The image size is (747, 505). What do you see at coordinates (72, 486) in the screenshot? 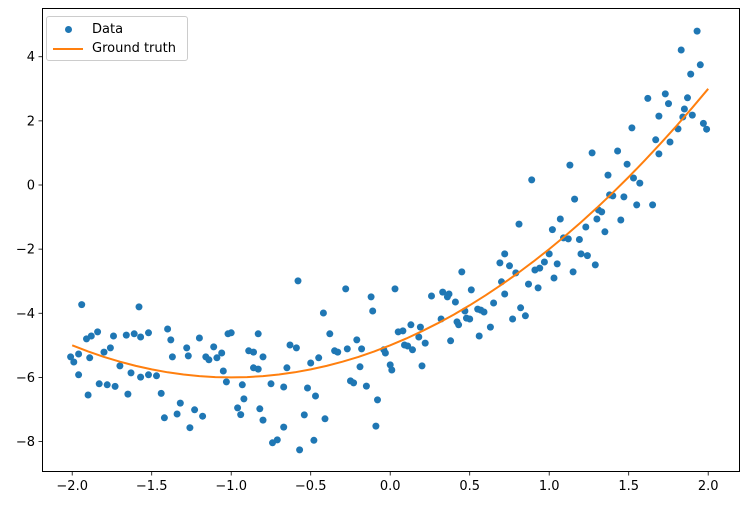
I see `x-tick-label: −2.0` at bounding box center [72, 486].